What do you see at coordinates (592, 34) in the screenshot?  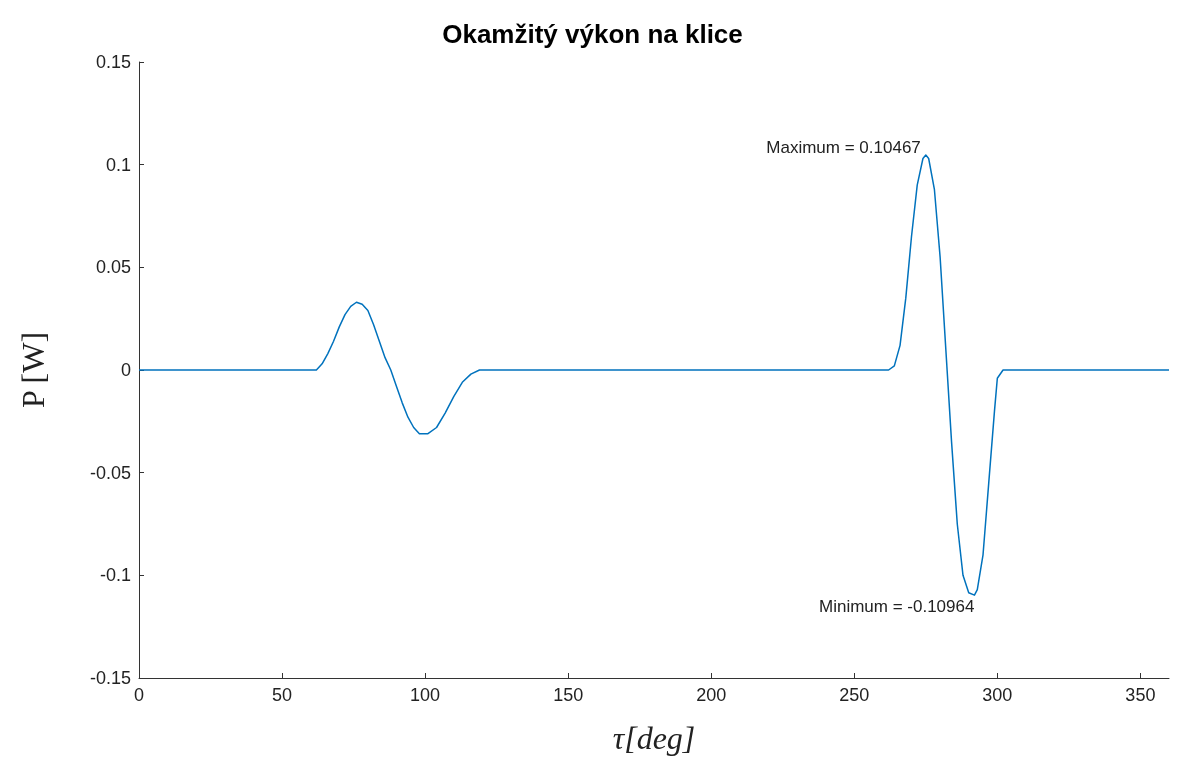 I see `chart-title: Okamžitý výkon na klice` at bounding box center [592, 34].